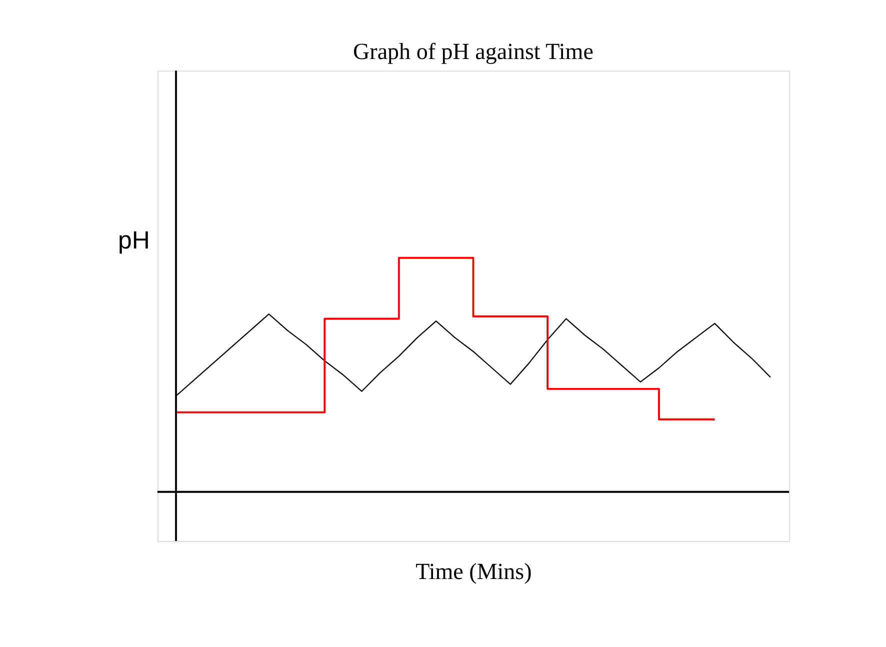  What do you see at coordinates (473, 51) in the screenshot?
I see `chart-title: Graph of pH against Time` at bounding box center [473, 51].